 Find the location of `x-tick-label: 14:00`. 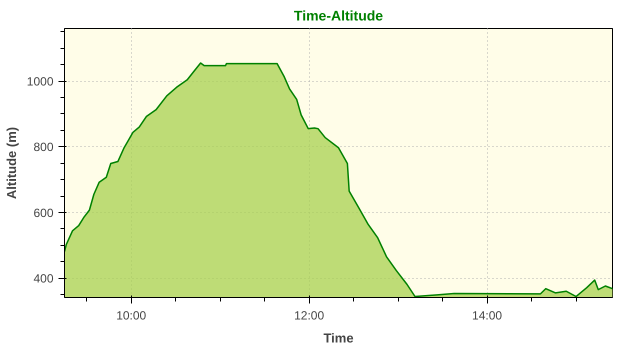

x-tick-label: 14:00 is located at coordinates (487, 315).